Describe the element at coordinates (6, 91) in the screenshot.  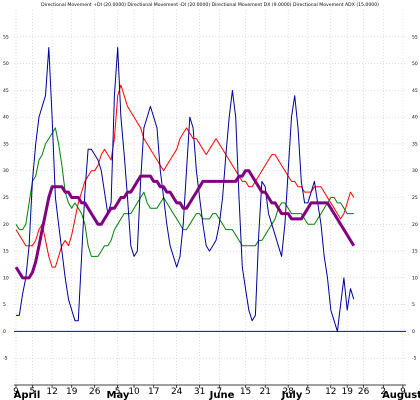
I see `y-tick-label-left: 45` at that location.